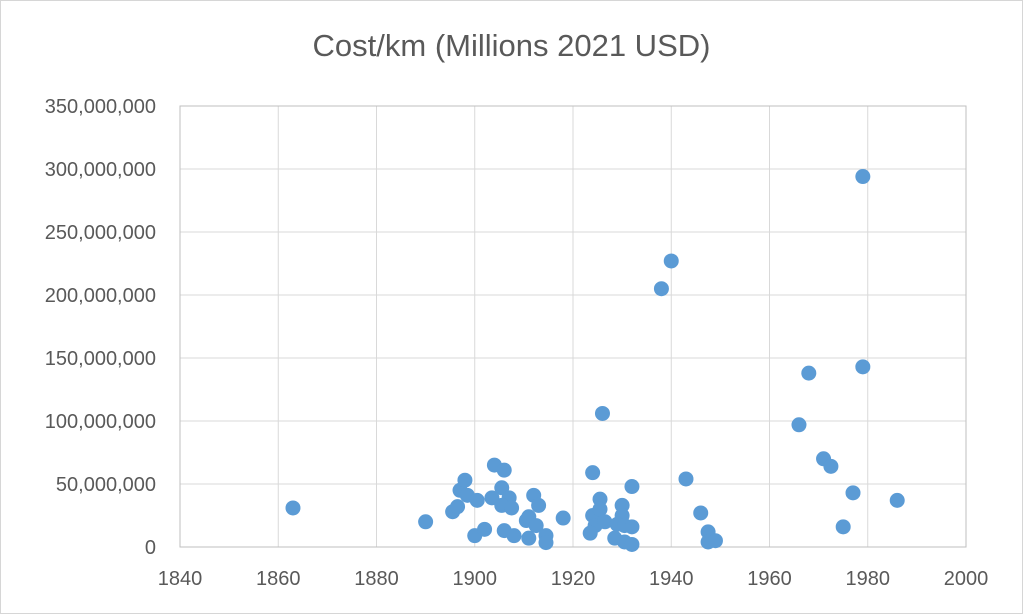  I want to click on y-tick-label: 350,000,000, so click(100, 107).